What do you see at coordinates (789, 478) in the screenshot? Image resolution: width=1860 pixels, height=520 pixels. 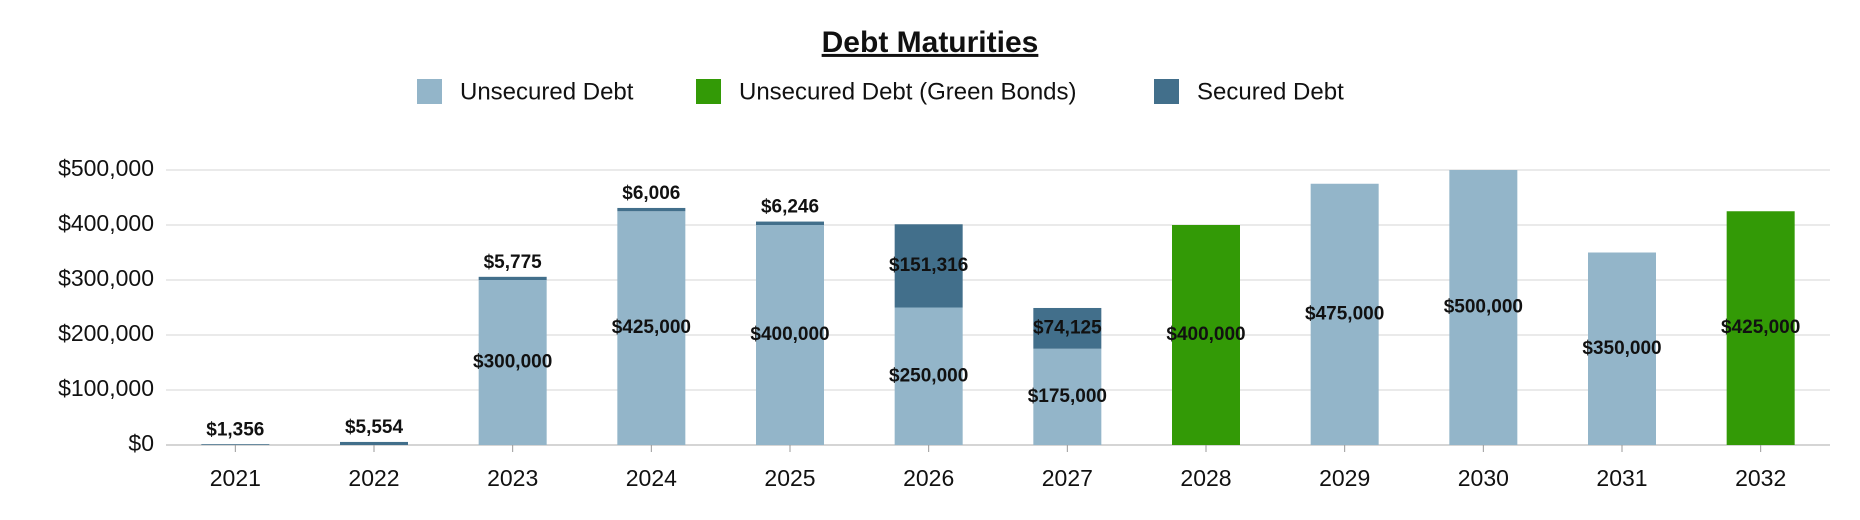 I see `x-tick-label: 2025` at bounding box center [789, 478].